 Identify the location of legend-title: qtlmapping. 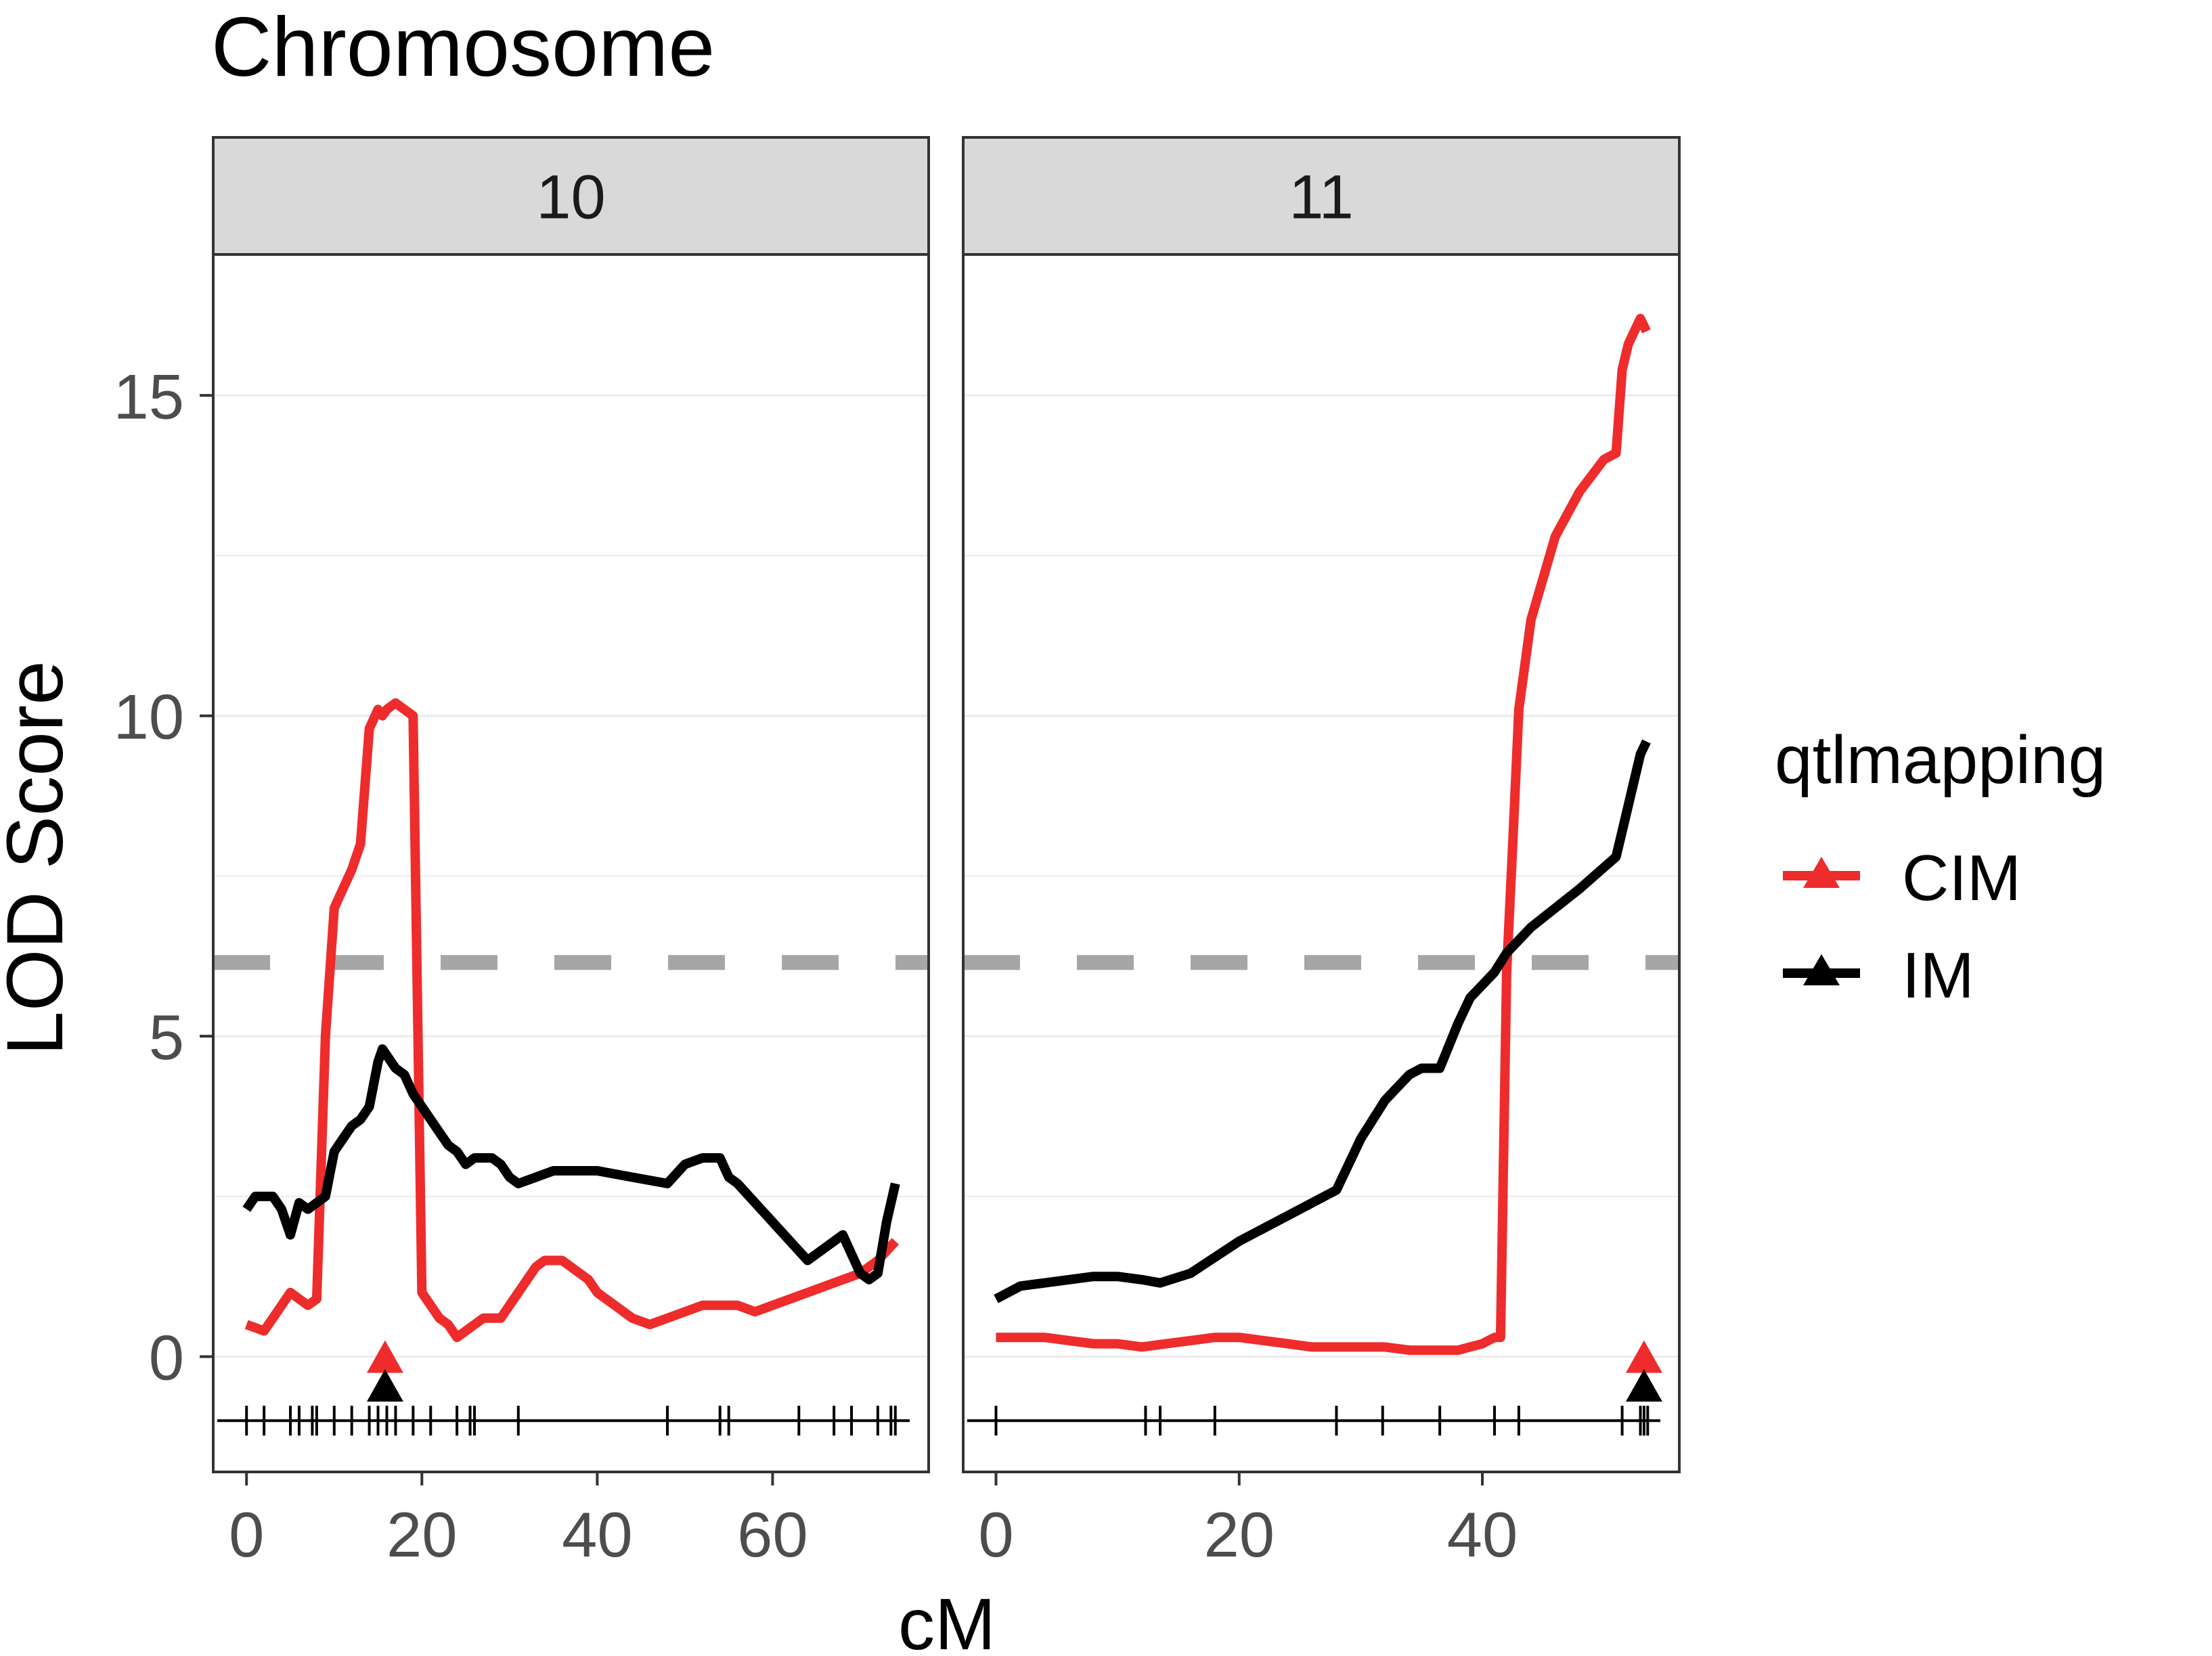
(1940, 760).